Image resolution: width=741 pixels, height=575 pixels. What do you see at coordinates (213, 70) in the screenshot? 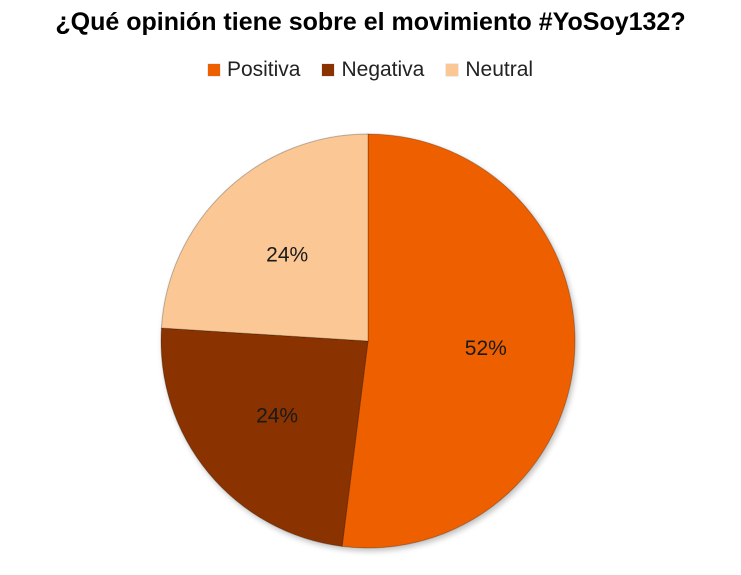
I see `legend-swatch-positiva` at bounding box center [213, 70].